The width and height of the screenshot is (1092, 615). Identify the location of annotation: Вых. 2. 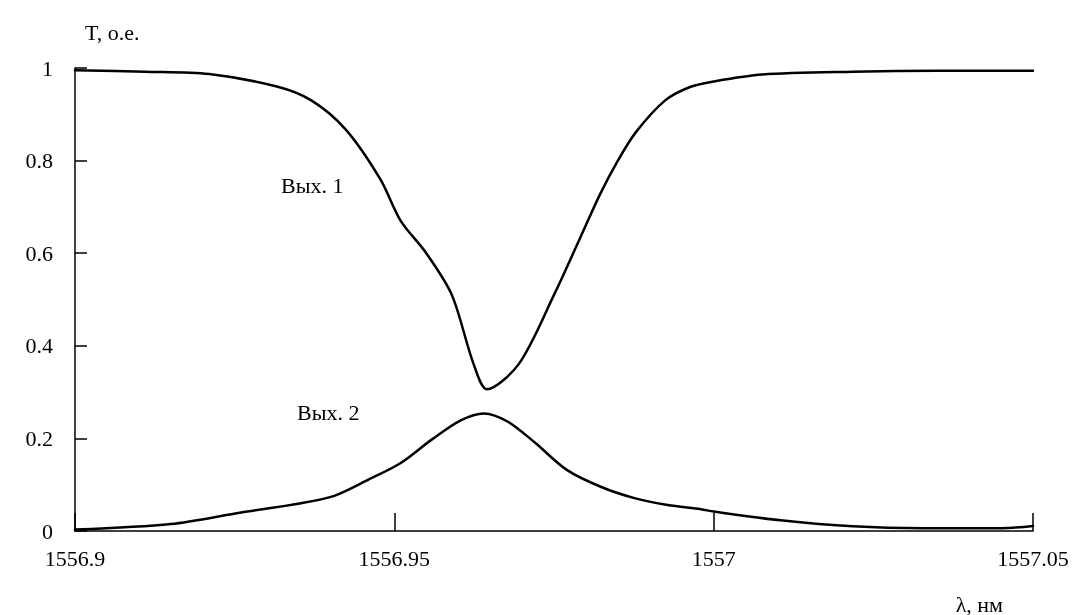
(328, 412).